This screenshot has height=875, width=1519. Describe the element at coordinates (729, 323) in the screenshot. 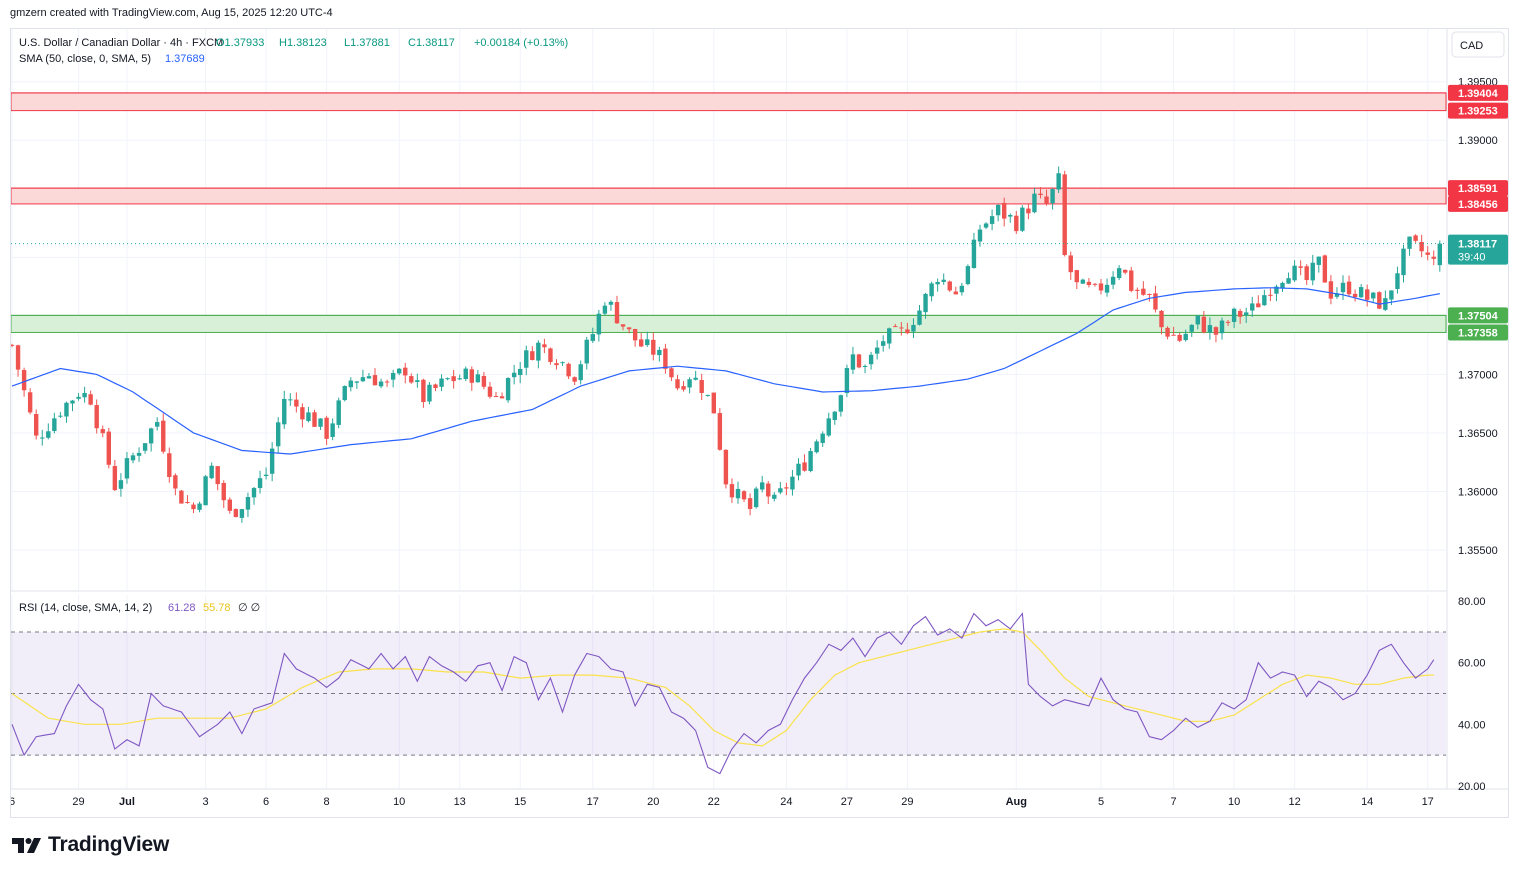

I see `support-zone` at that location.